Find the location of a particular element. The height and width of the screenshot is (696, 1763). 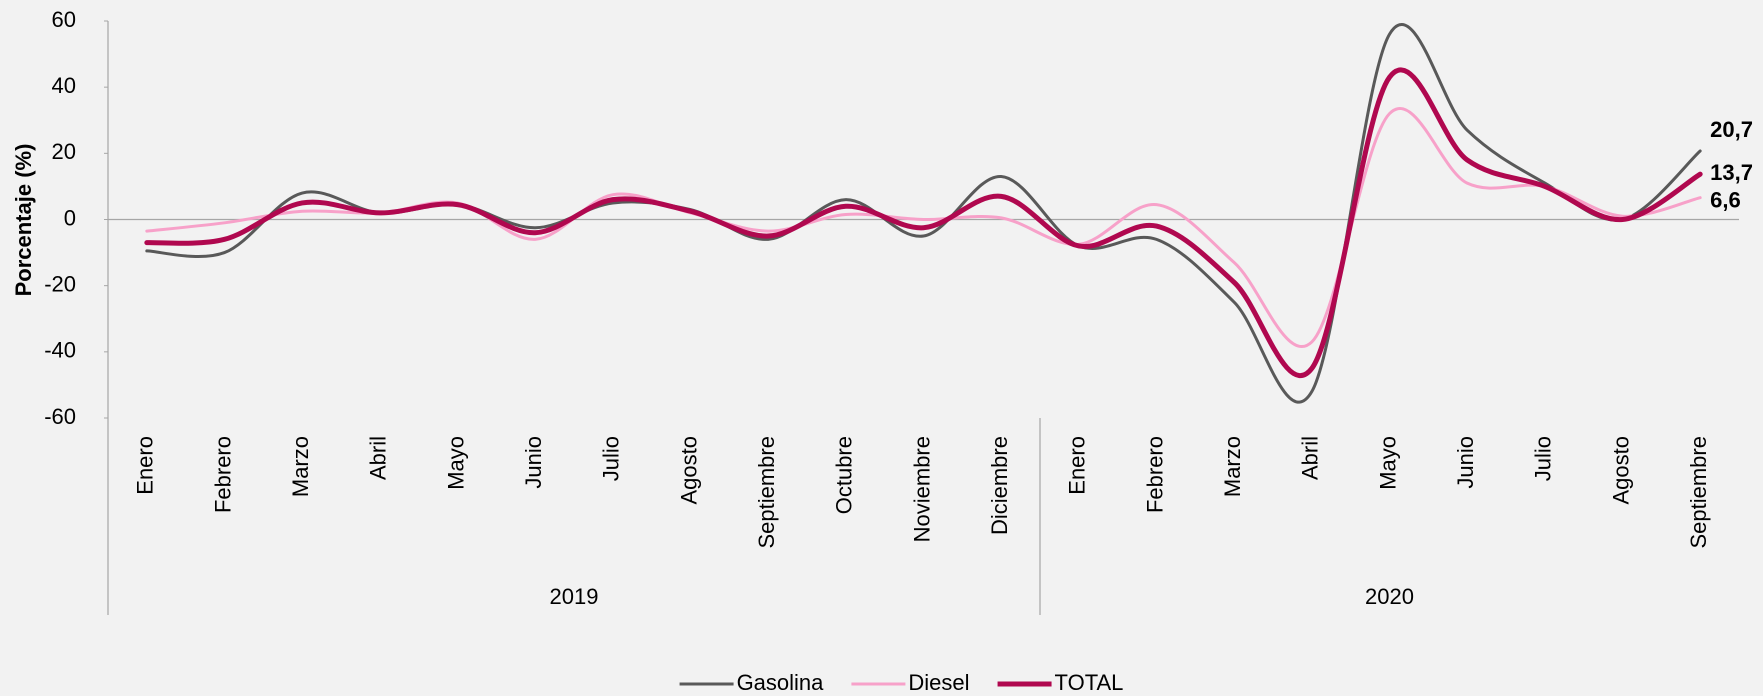

y-tick-label: -60 is located at coordinates (60, 416).